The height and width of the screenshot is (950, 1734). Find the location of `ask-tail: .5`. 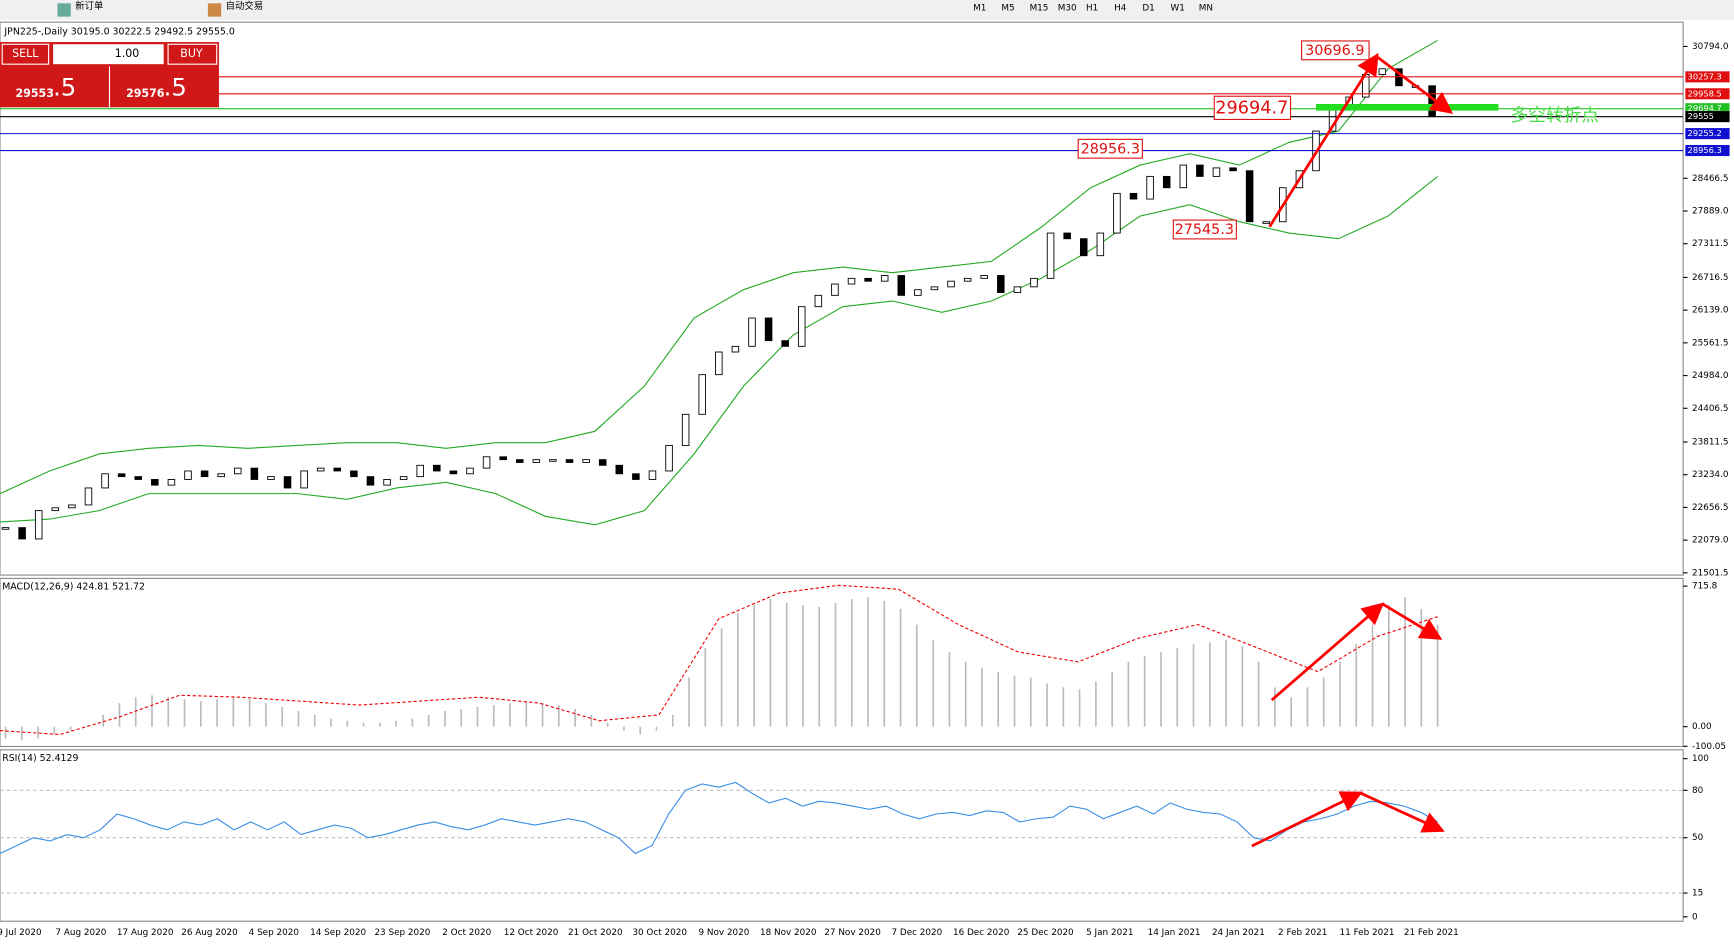

ask-tail: .5 is located at coordinates (175, 86).